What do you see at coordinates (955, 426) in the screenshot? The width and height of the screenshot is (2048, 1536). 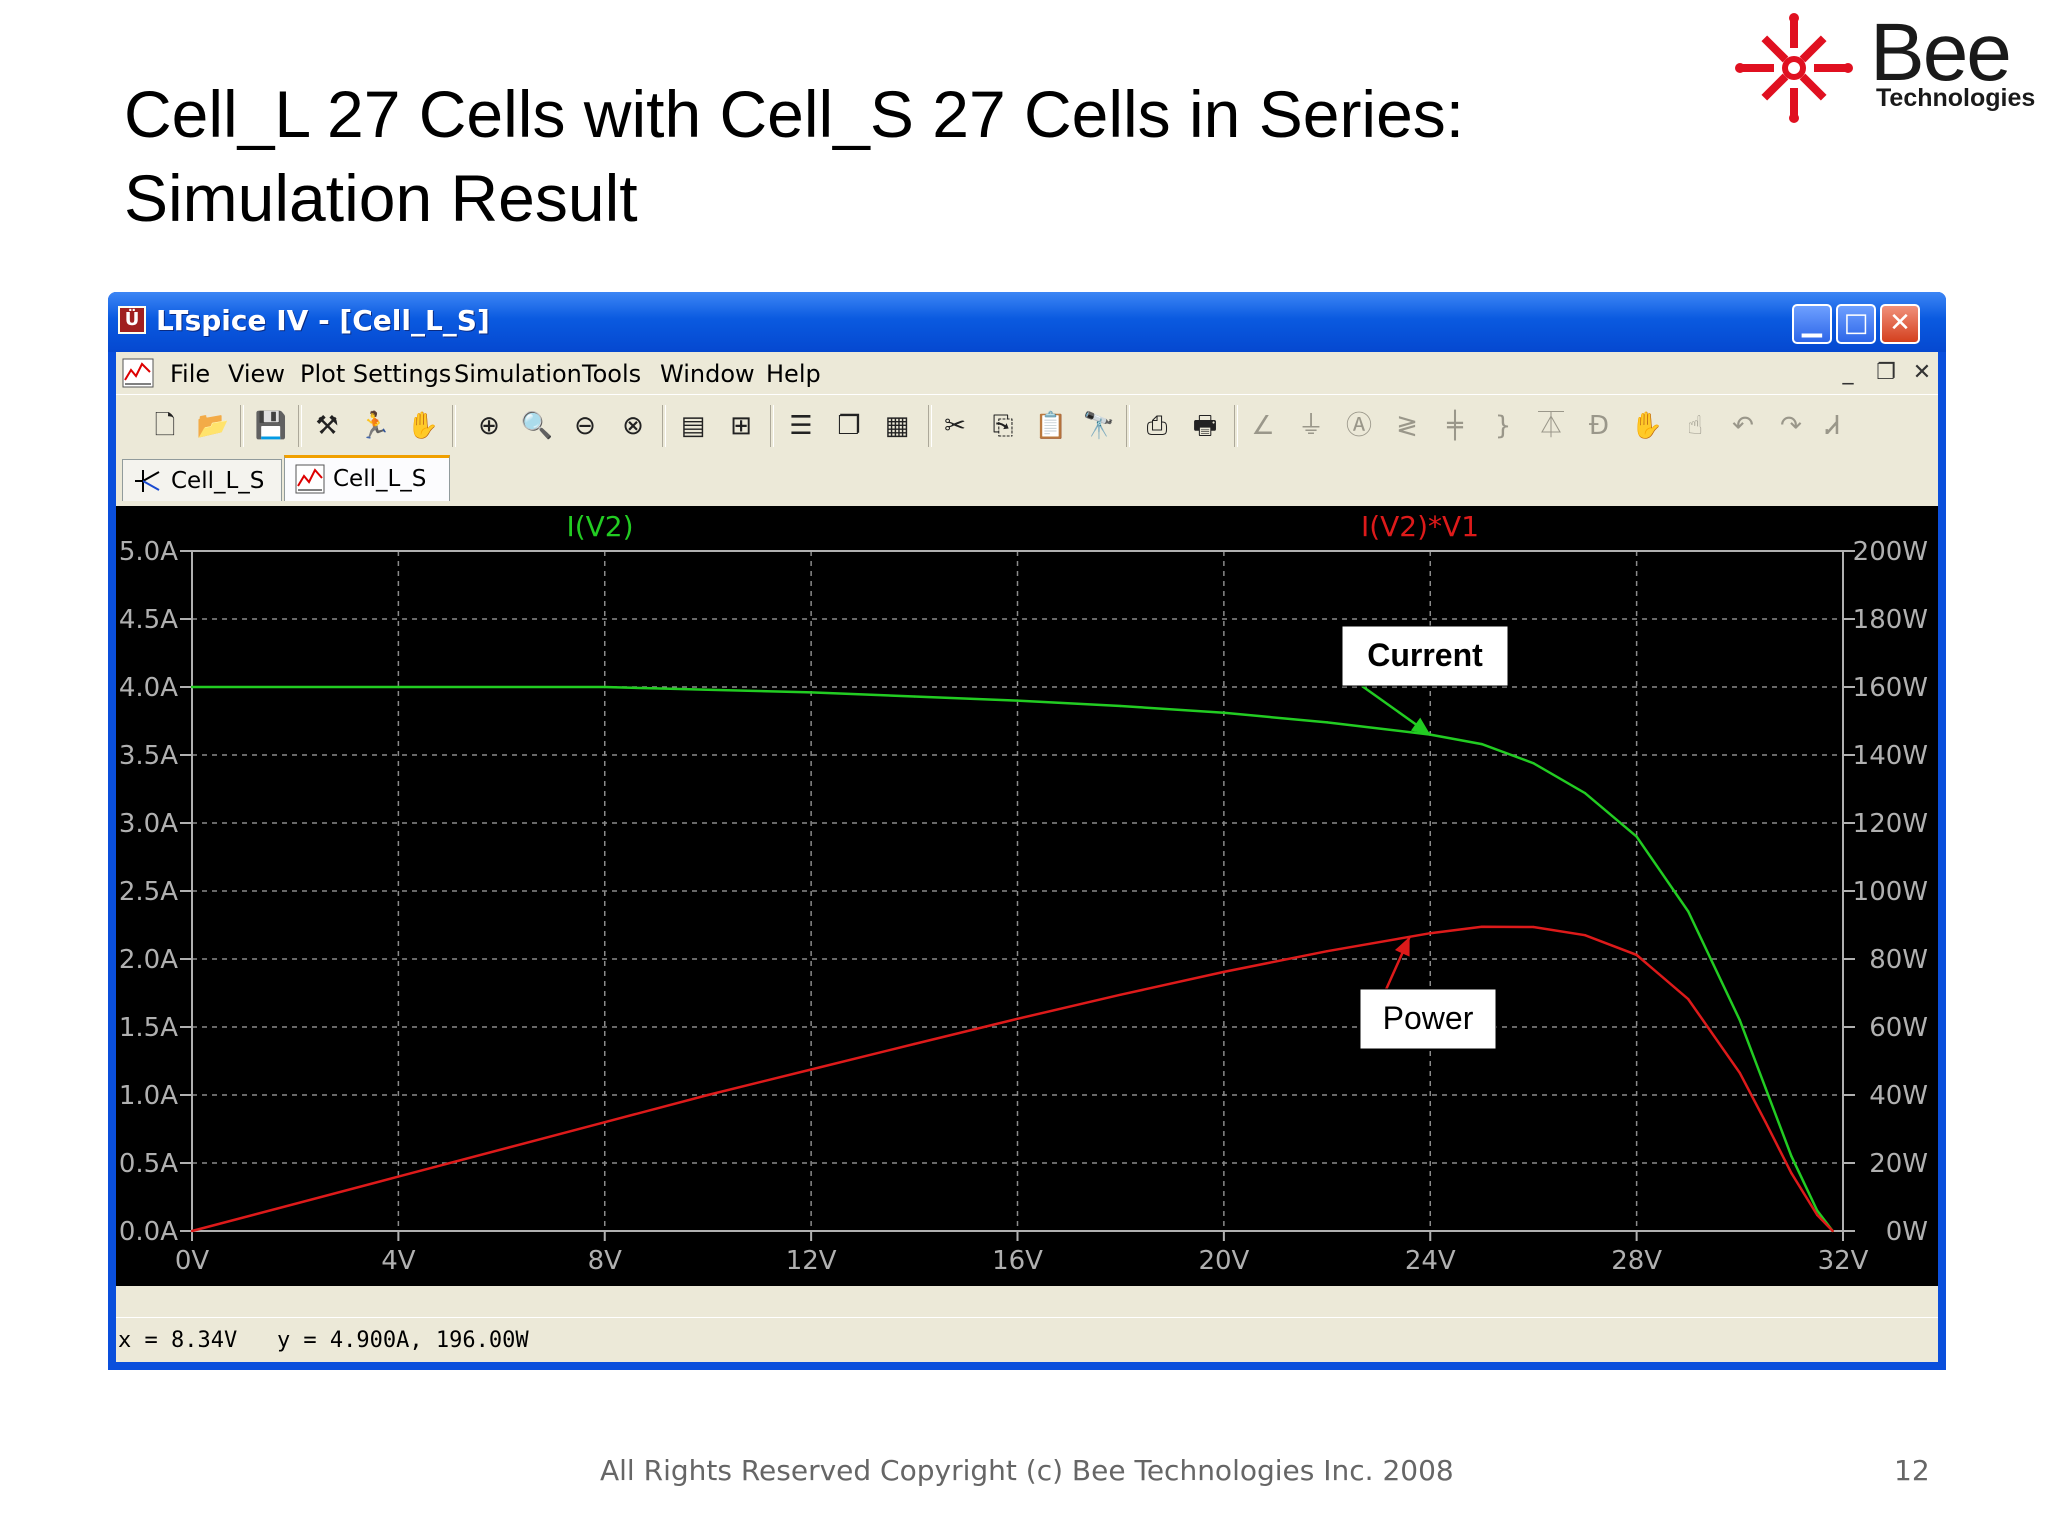 I see `cut-icon: ✂` at bounding box center [955, 426].